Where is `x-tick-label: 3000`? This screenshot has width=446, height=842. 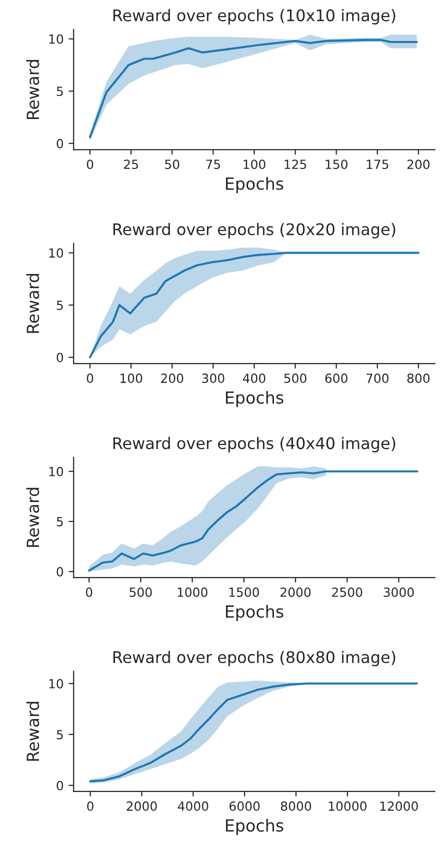 x-tick-label: 3000 is located at coordinates (399, 592).